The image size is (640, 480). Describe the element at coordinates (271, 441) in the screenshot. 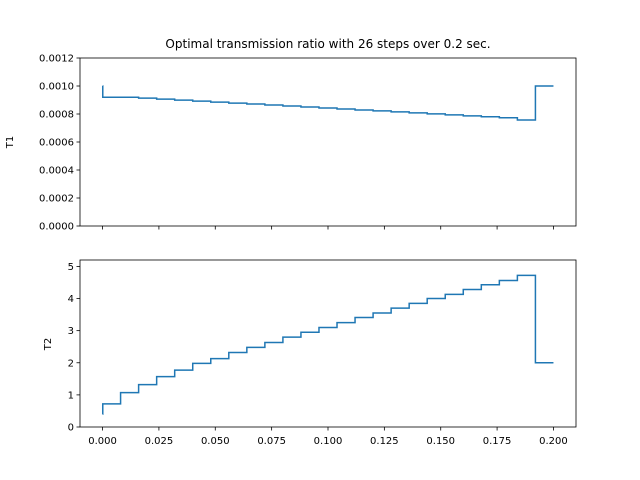

I see `xtick-label: 0.075` at that location.